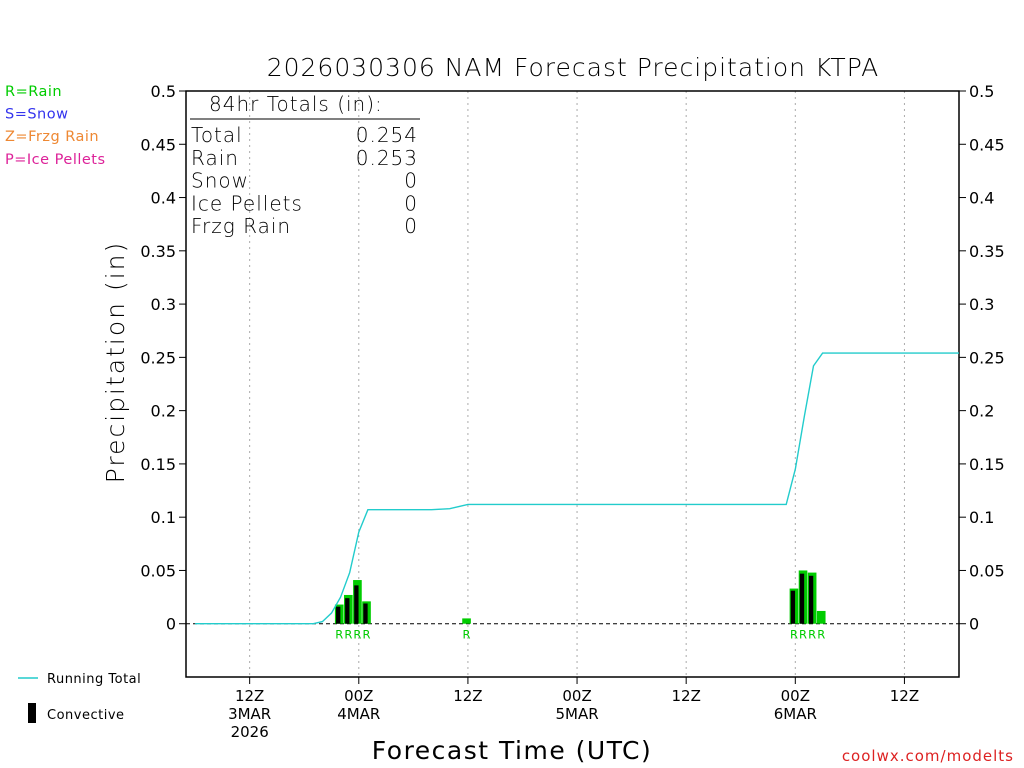 The image size is (1024, 768). I want to click on y-tick-label-left: 0.45, so click(158, 144).